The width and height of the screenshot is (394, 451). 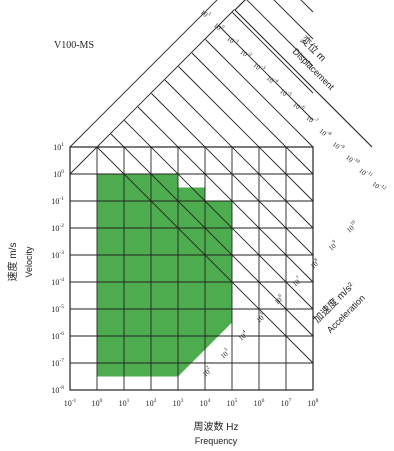 I want to click on displacement-tick-label: 10-10, so click(x=352, y=161).